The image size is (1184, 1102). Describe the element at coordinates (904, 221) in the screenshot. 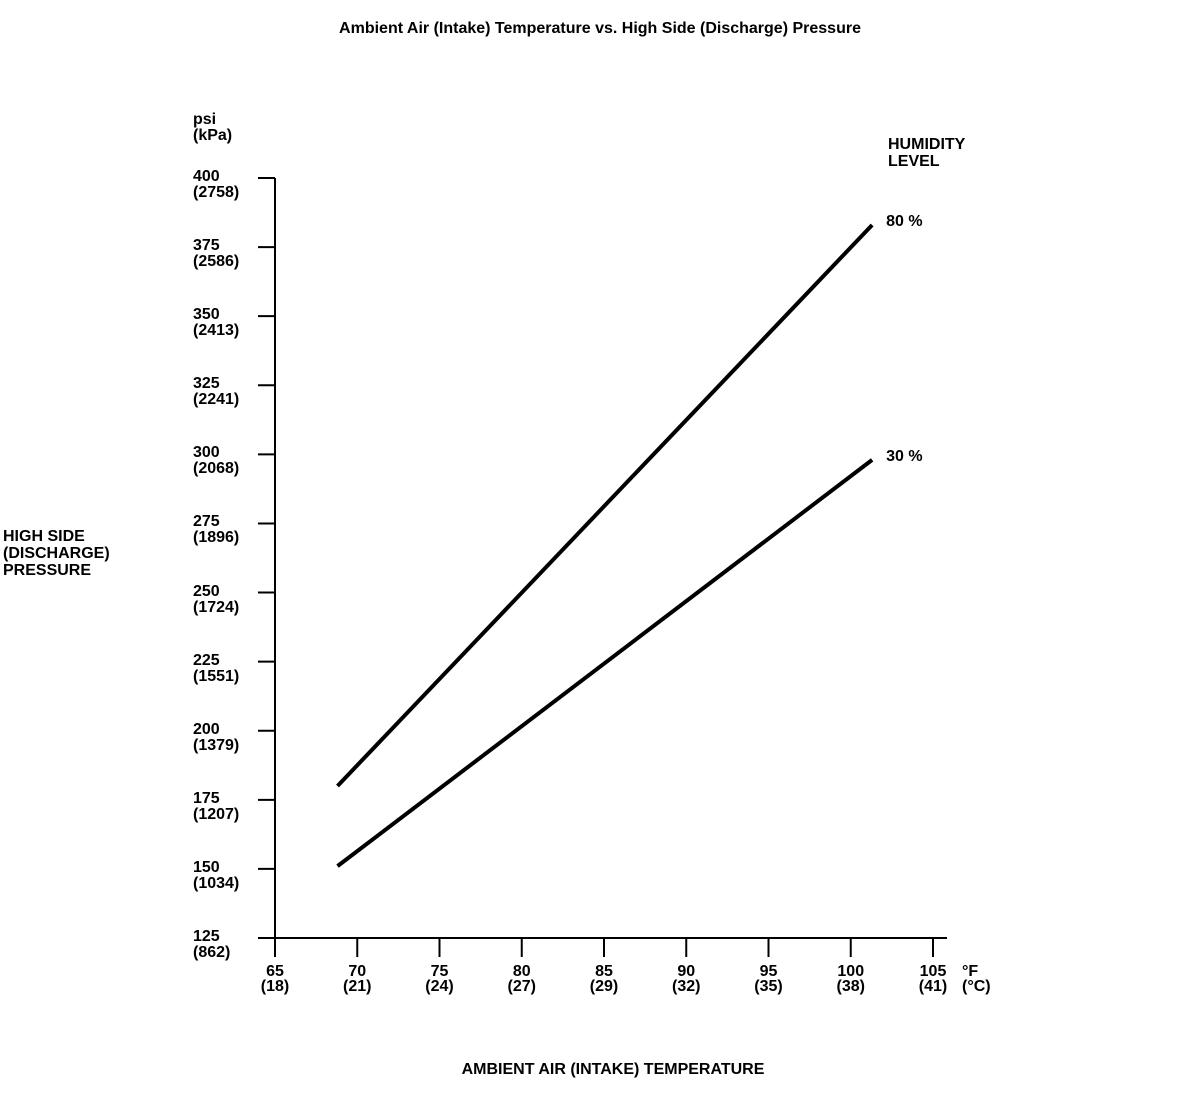

I see `series-label-80: 80 %` at that location.